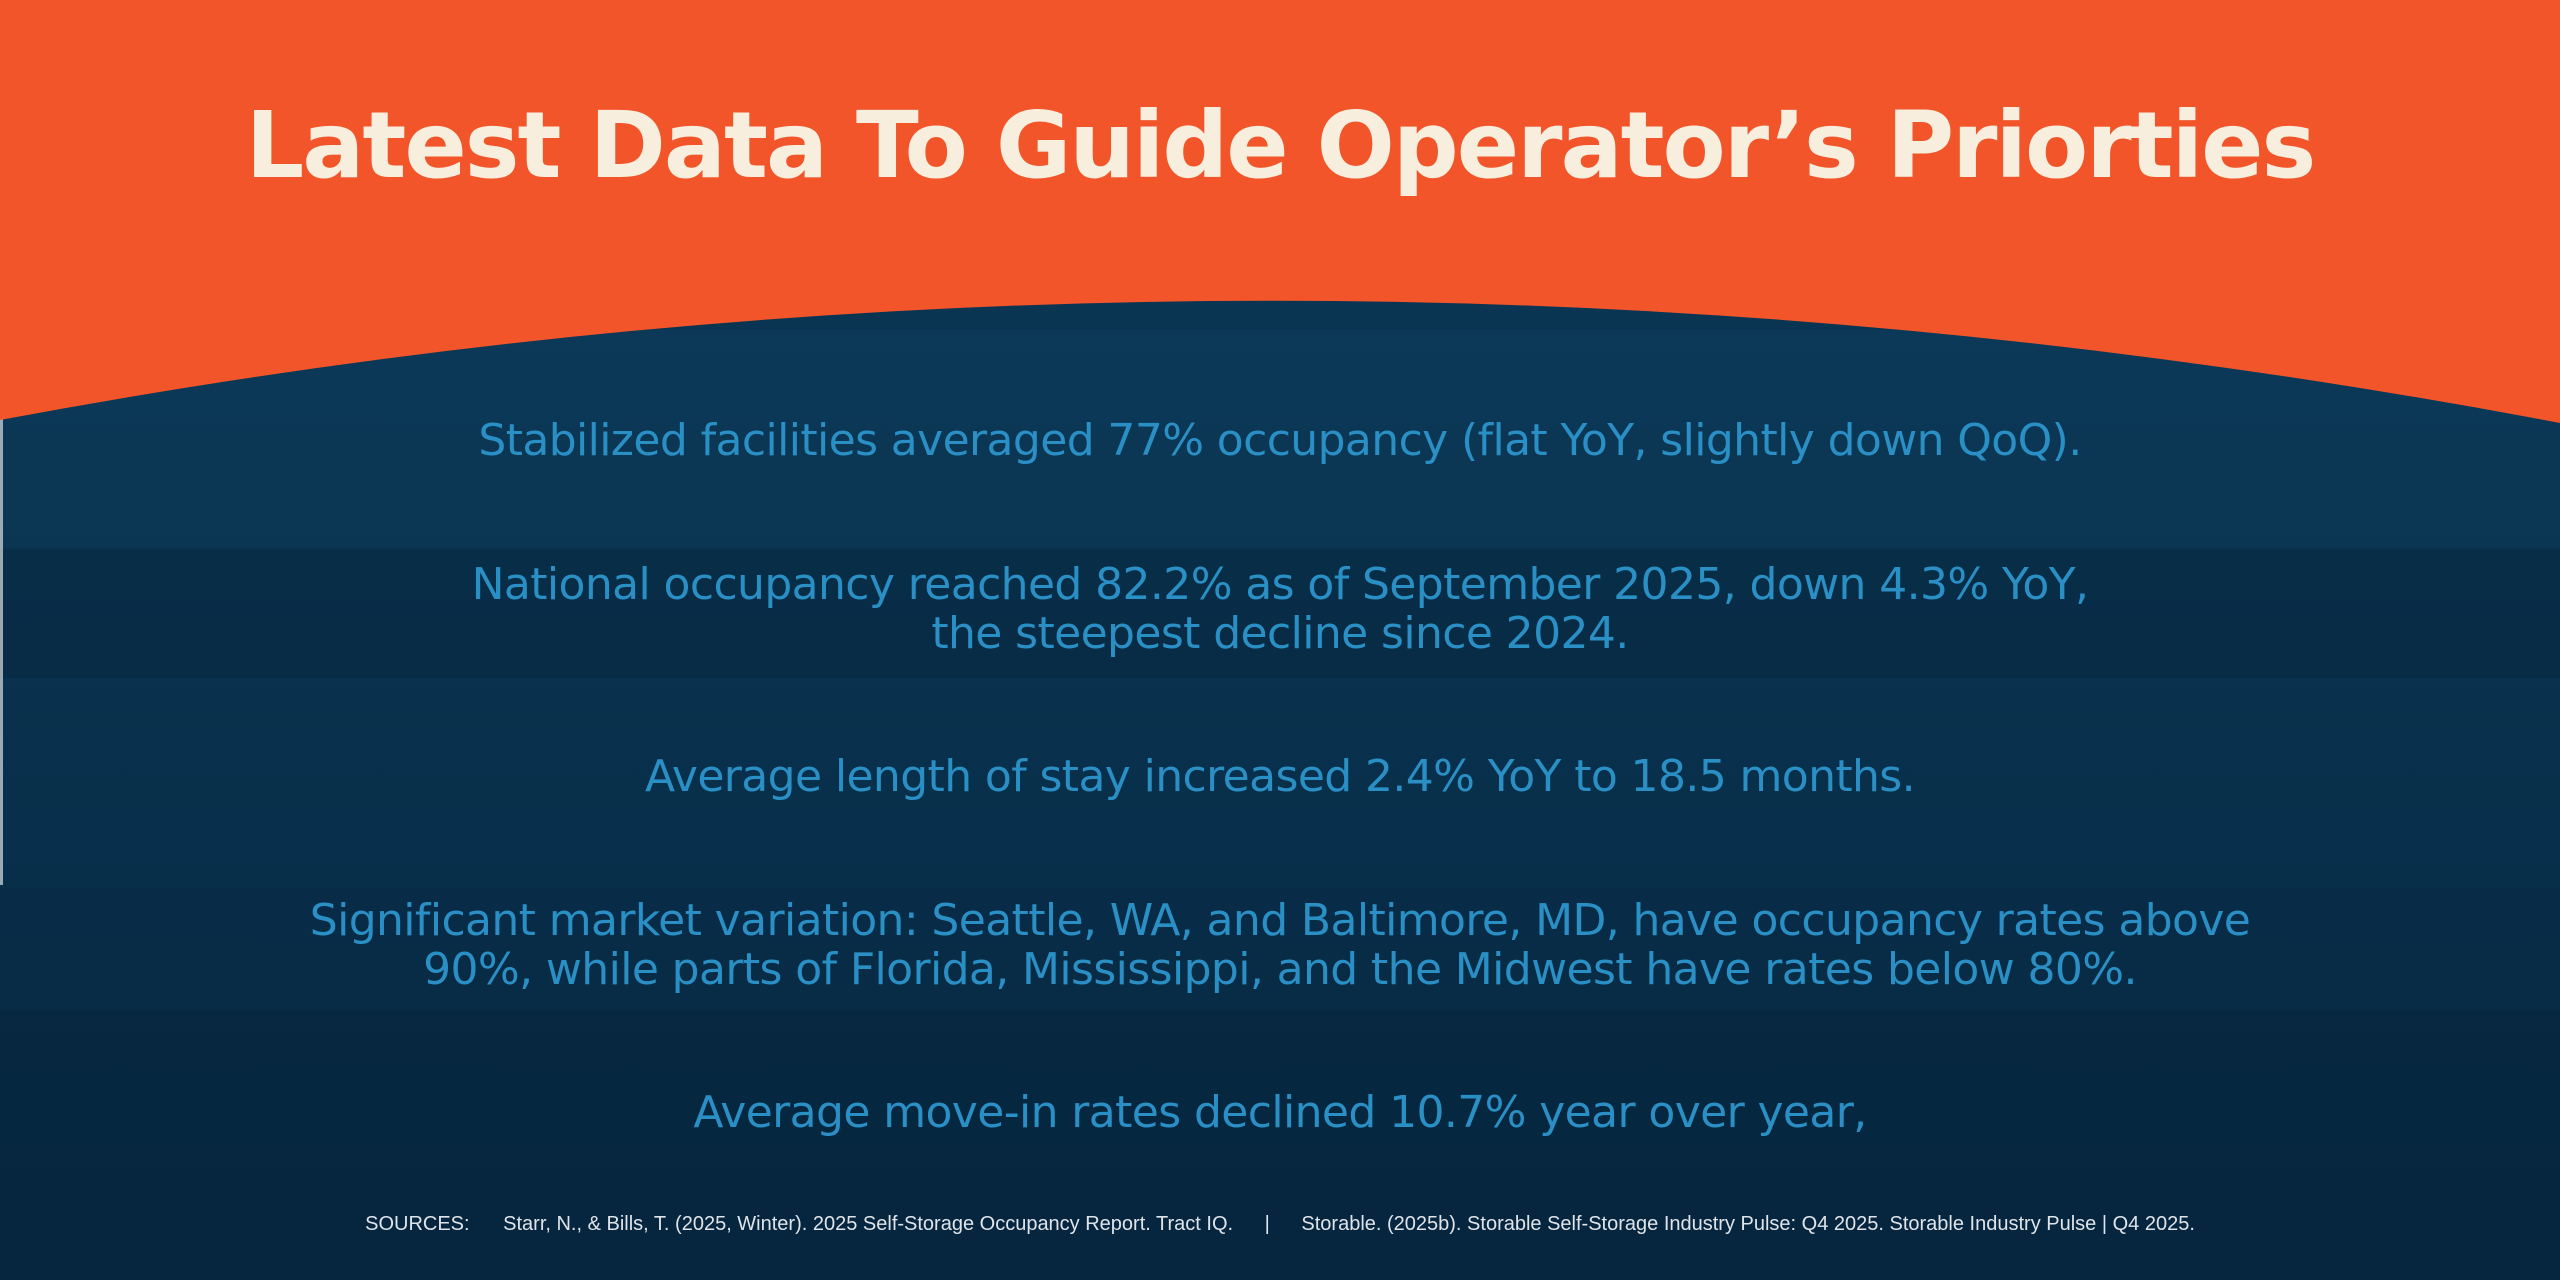 Image resolution: width=2560 pixels, height=1280 pixels. Describe the element at coordinates (1280, 633) in the screenshot. I see `stat-line: the steepest decline since 2024.` at that location.